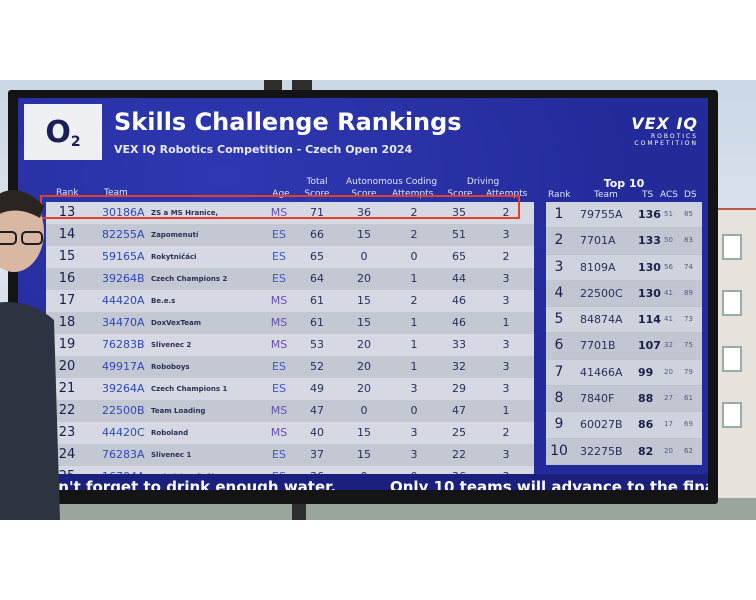 Image resolution: width=756 pixels, height=600 pixels. I want to click on table-row: 24 76283A Slivenec 1 ES 37 15 3 22 3, so click(290, 455).